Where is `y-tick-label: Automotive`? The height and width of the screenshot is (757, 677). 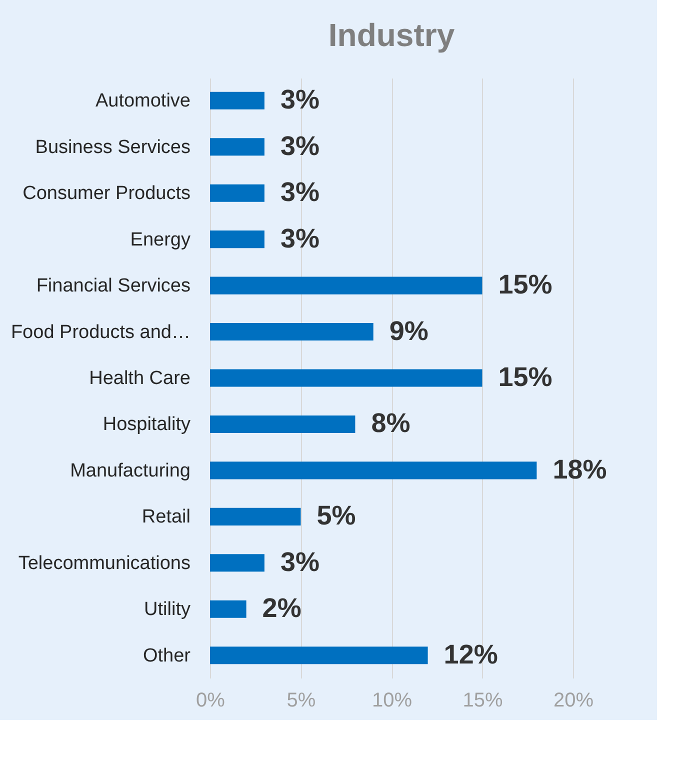 y-tick-label: Automotive is located at coordinates (142, 101).